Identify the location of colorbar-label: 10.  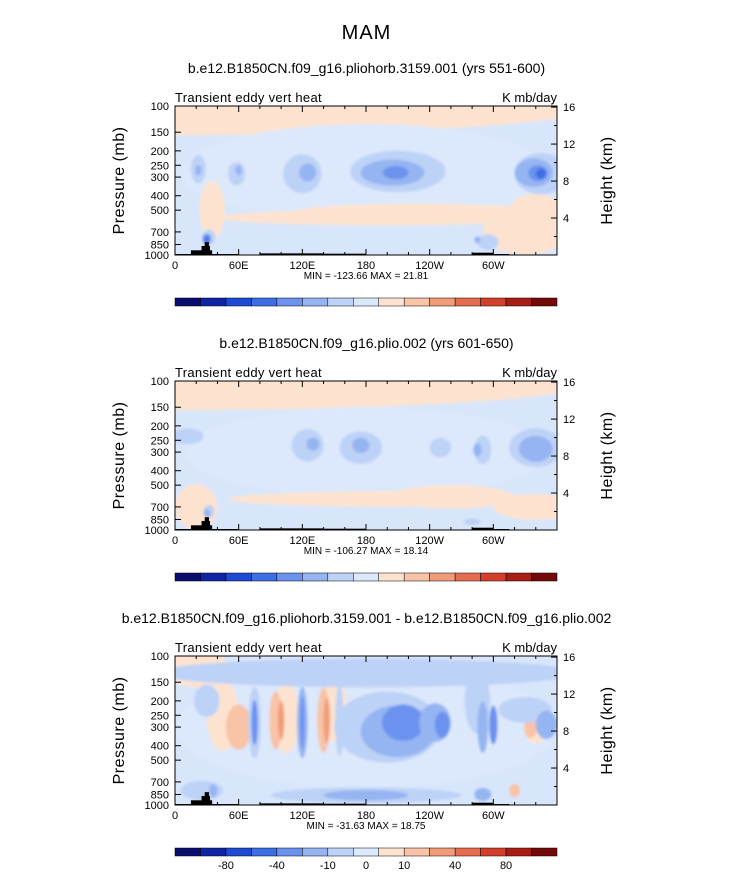
(404, 866).